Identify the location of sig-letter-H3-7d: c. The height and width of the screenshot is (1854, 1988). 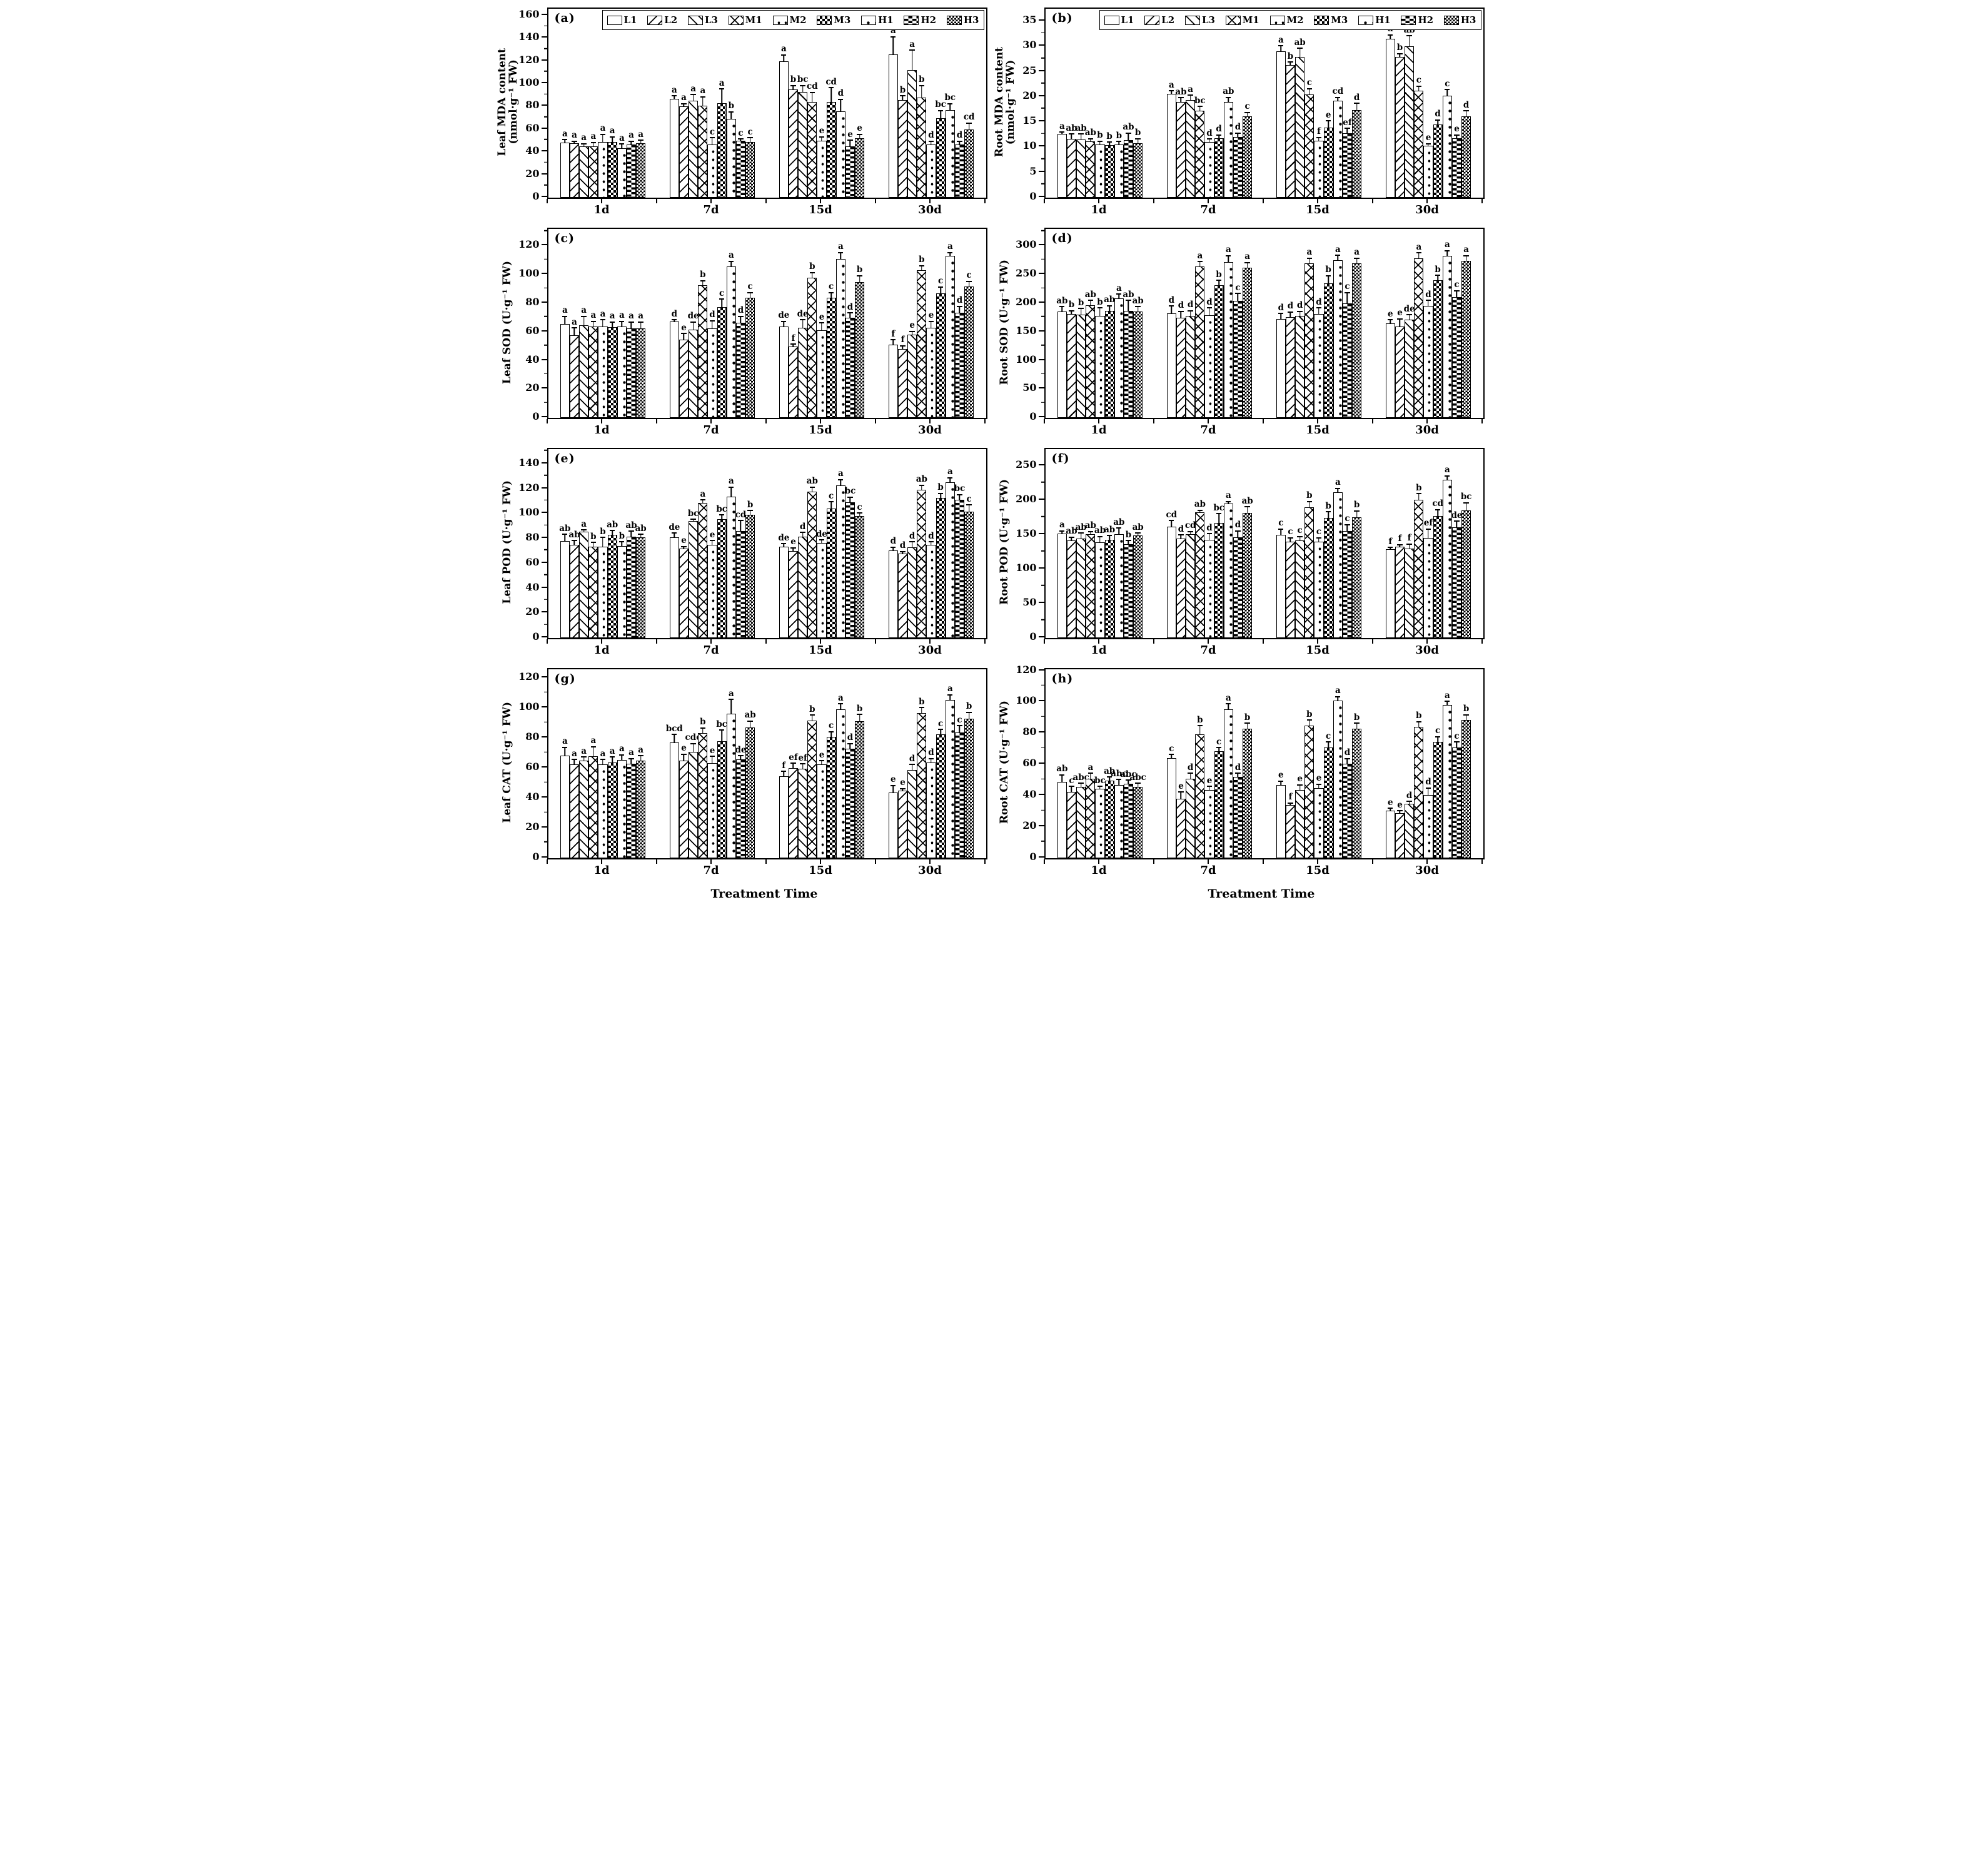
(750, 286).